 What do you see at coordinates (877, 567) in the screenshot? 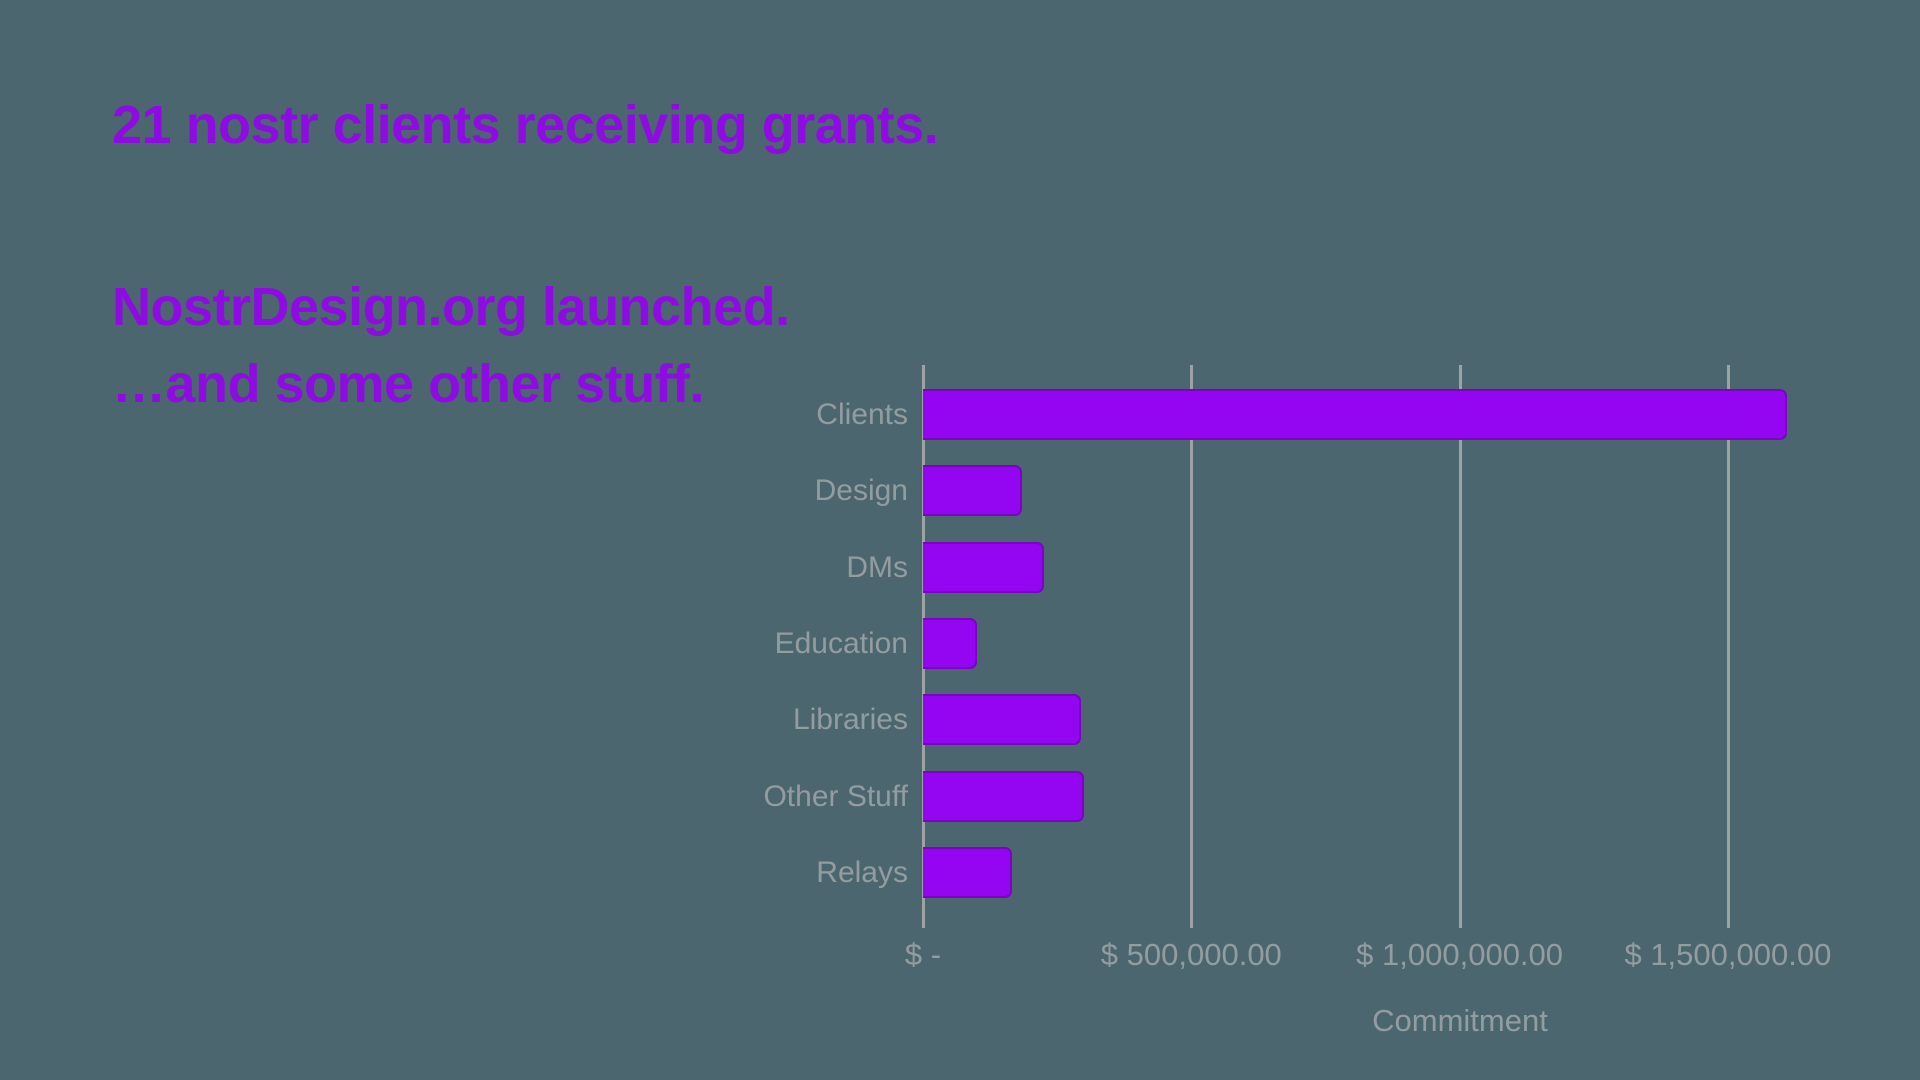
I see `category-label-dms: DMs` at bounding box center [877, 567].